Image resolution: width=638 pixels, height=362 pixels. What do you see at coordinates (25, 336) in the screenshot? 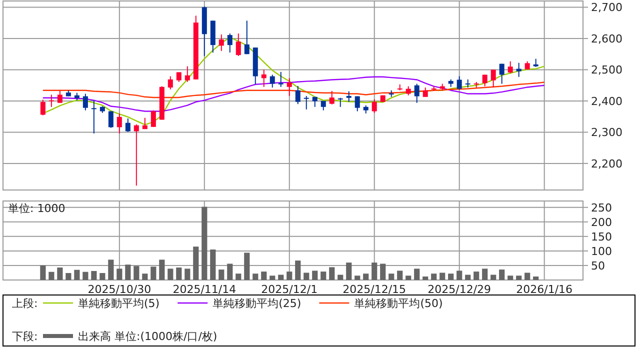
I see `legend-title: 下段:` at bounding box center [25, 336].